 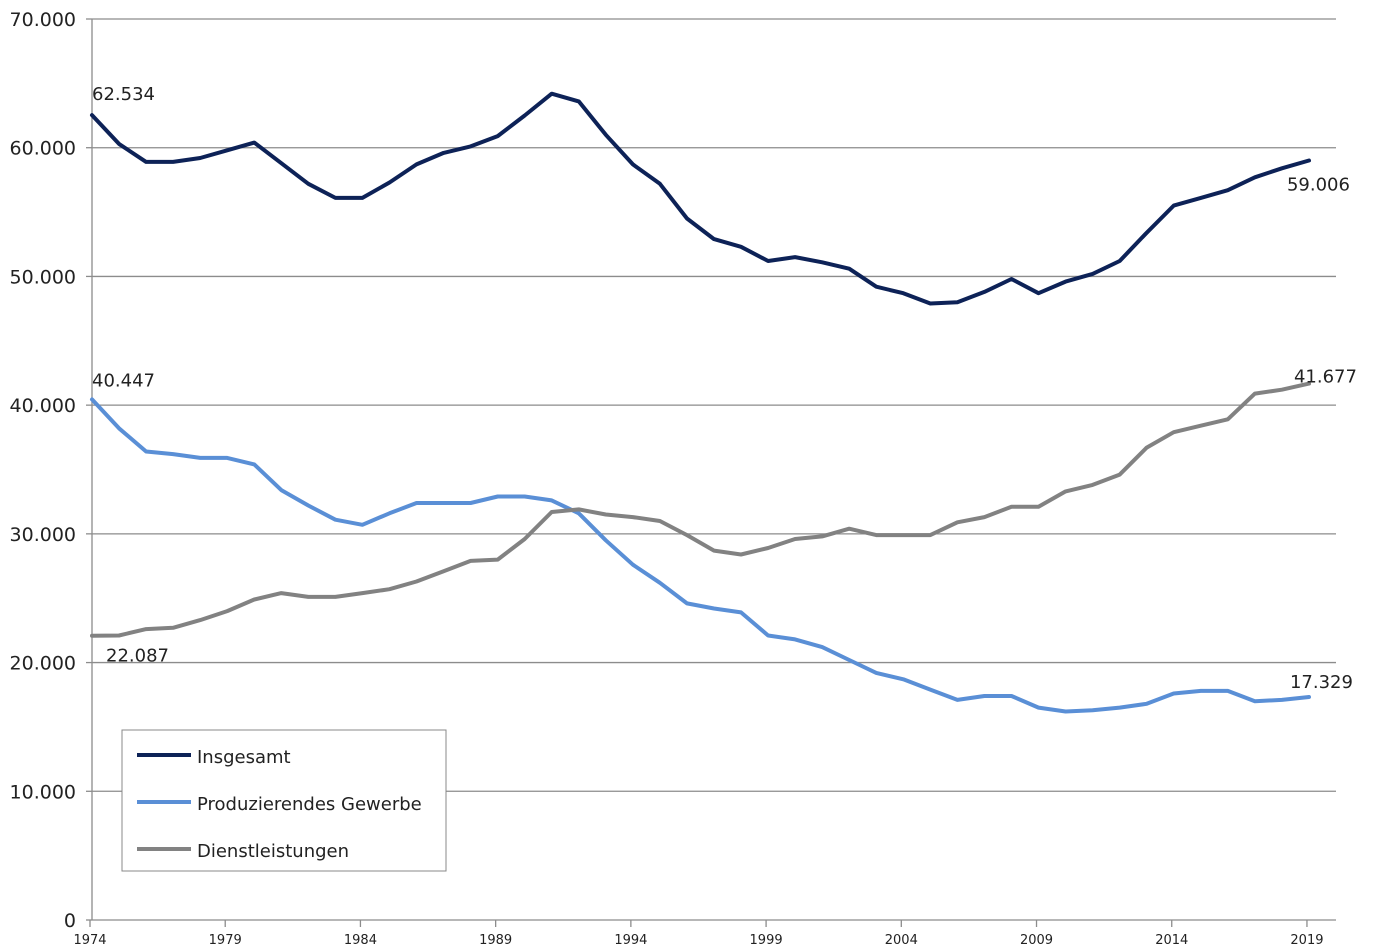 What do you see at coordinates (43, 664) in the screenshot?
I see `y-tick-label: 20.000` at bounding box center [43, 664].